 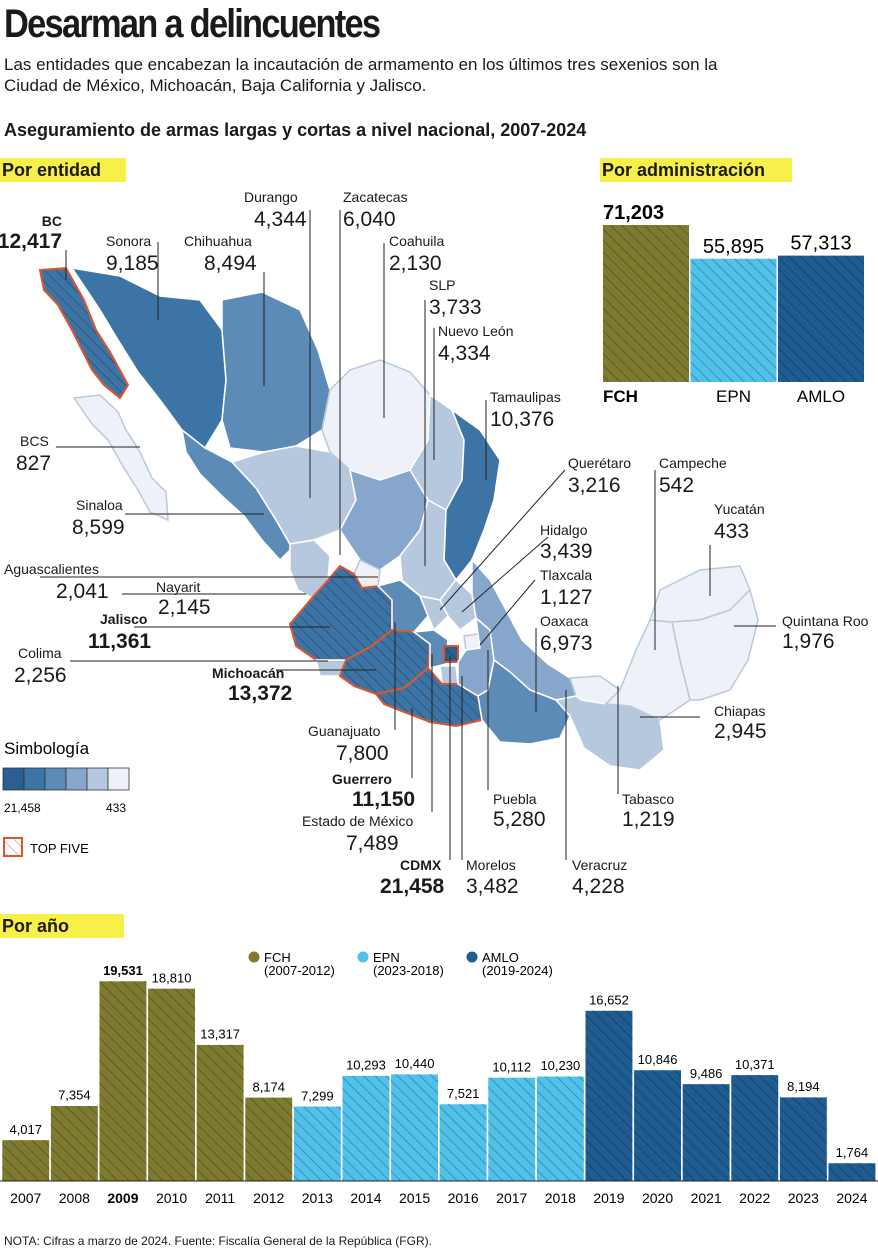 What do you see at coordinates (56, 582) in the screenshot?
I see `entity-label-aguascalientes: Aguascalientes 2,041` at bounding box center [56, 582].